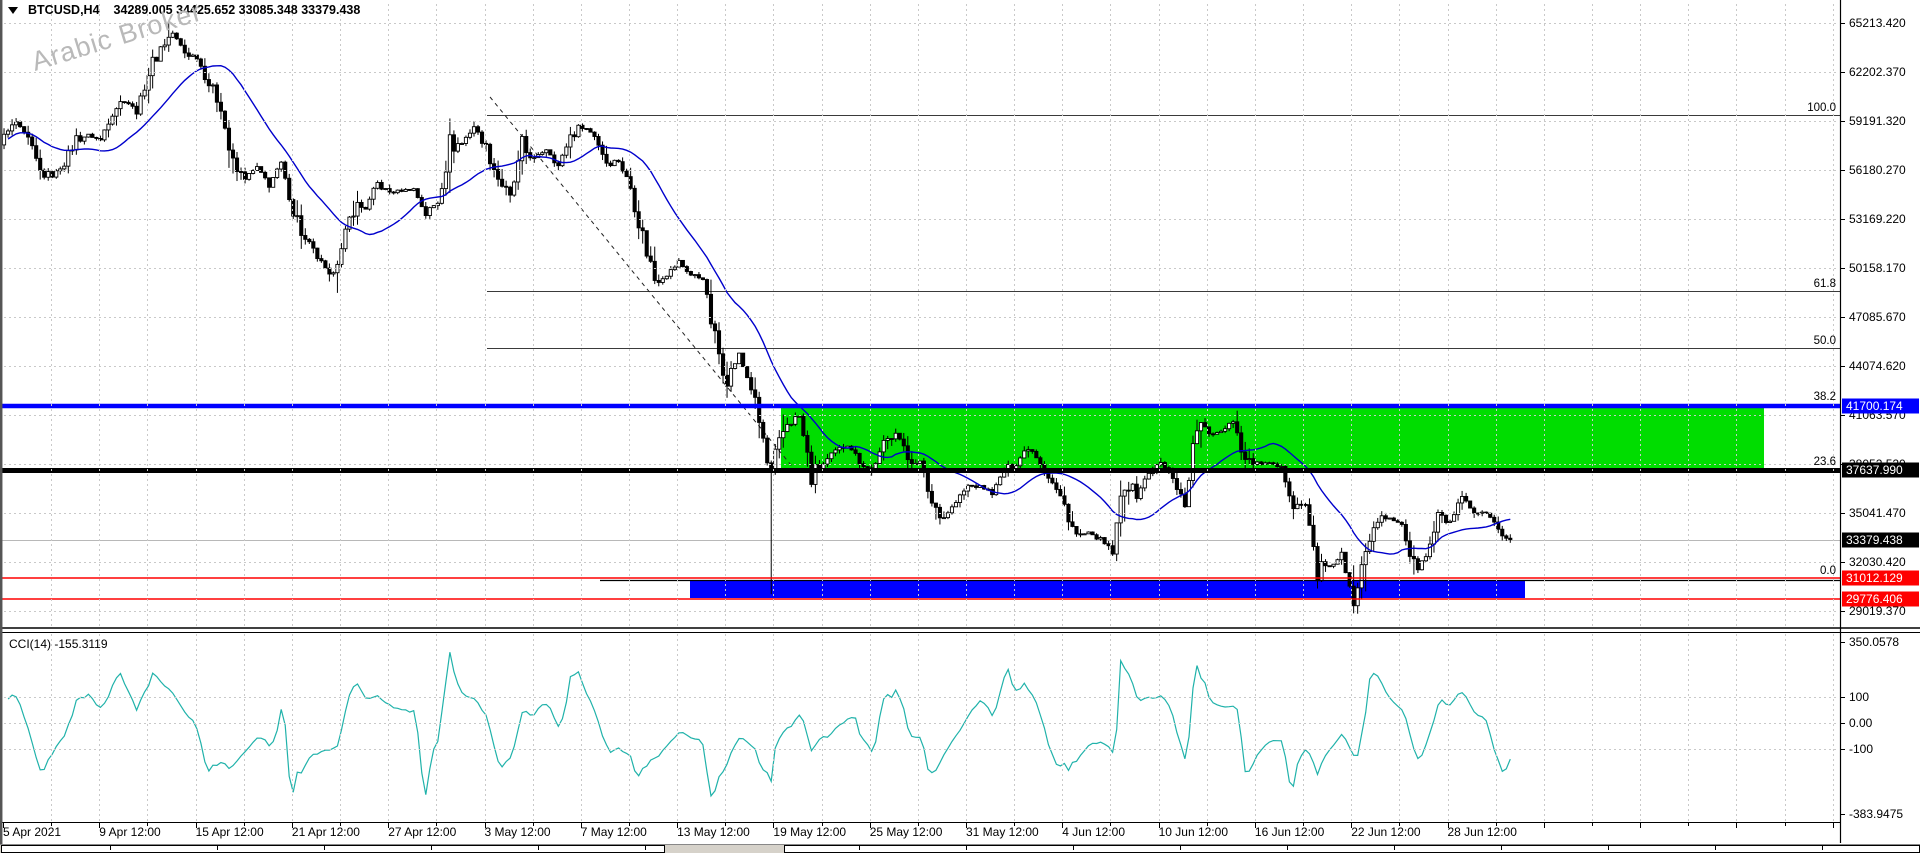 The image size is (1920, 853). I want to click on demand-zone, so click(1107, 589).